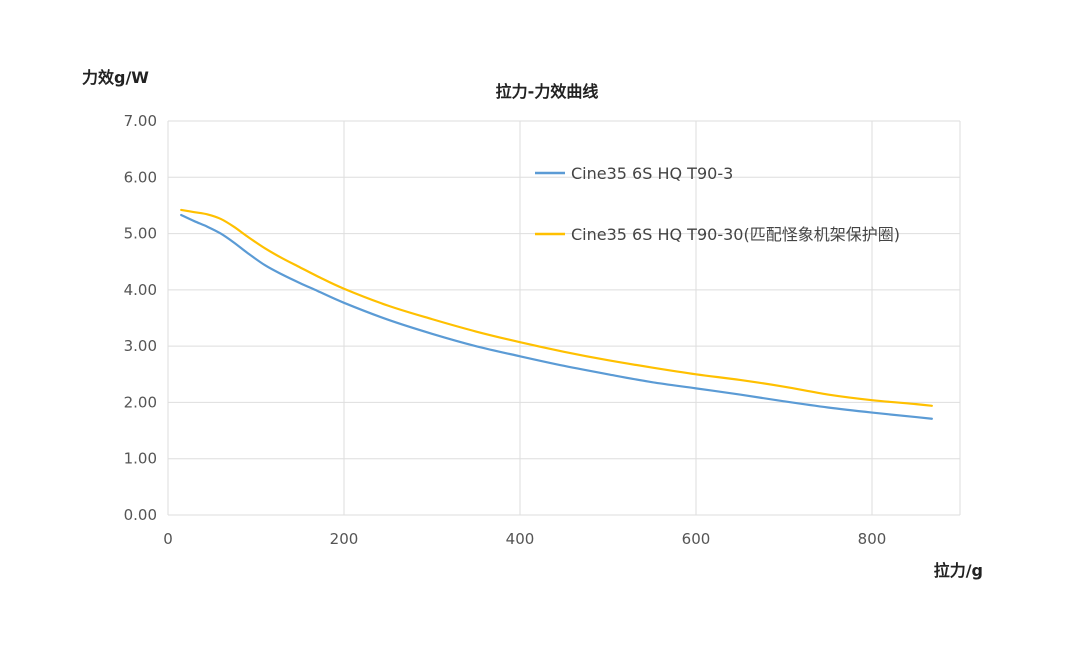 This screenshot has height=650, width=1076. What do you see at coordinates (140, 459) in the screenshot?
I see `y-tick-label: 1.00` at bounding box center [140, 459].